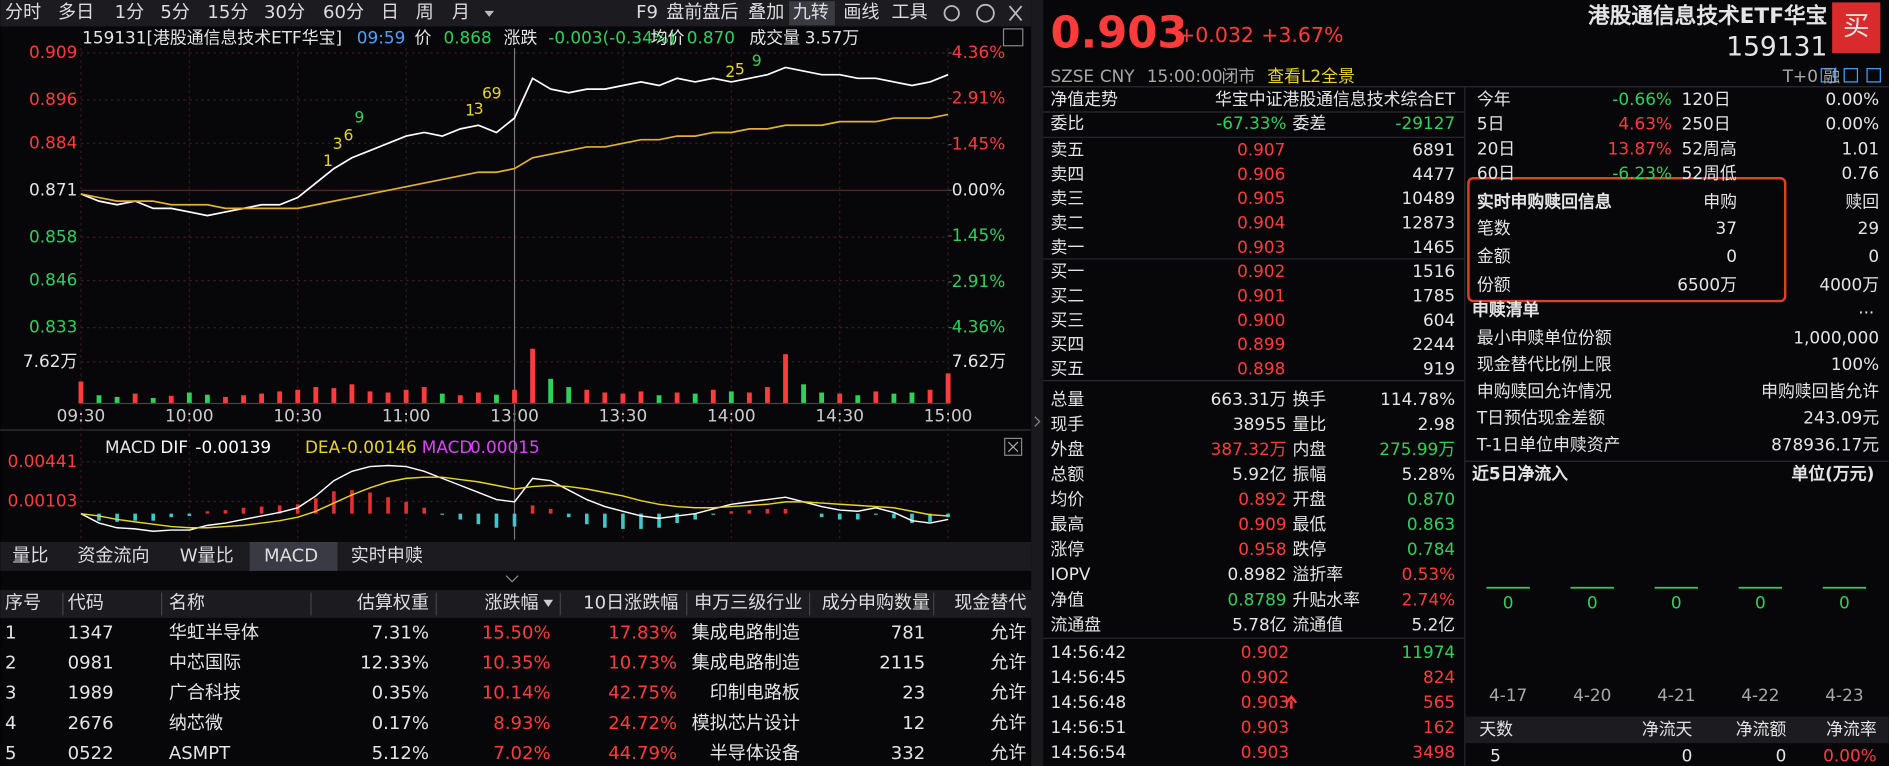 The image size is (1889, 766). Describe the element at coordinates (207, 555) in the screenshot. I see `indicator-tab: W量比` at that location.